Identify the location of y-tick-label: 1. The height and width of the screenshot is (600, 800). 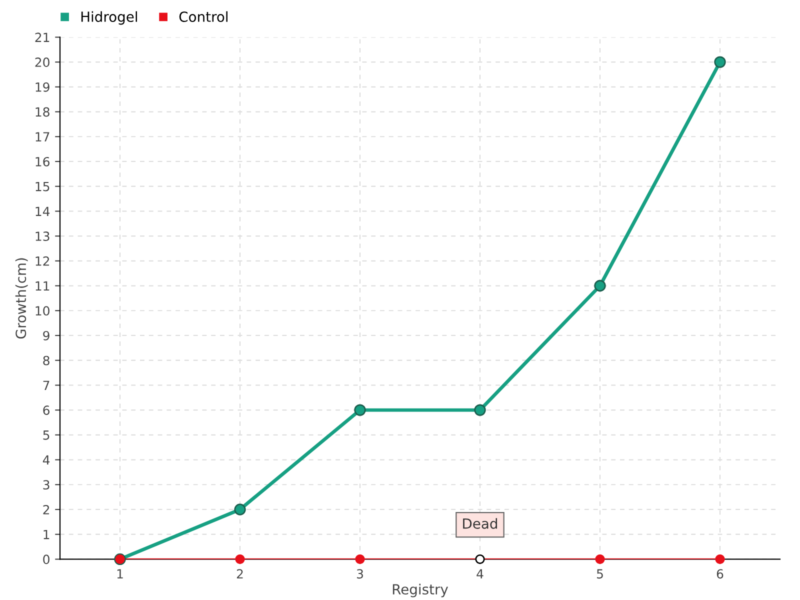
(47, 535).